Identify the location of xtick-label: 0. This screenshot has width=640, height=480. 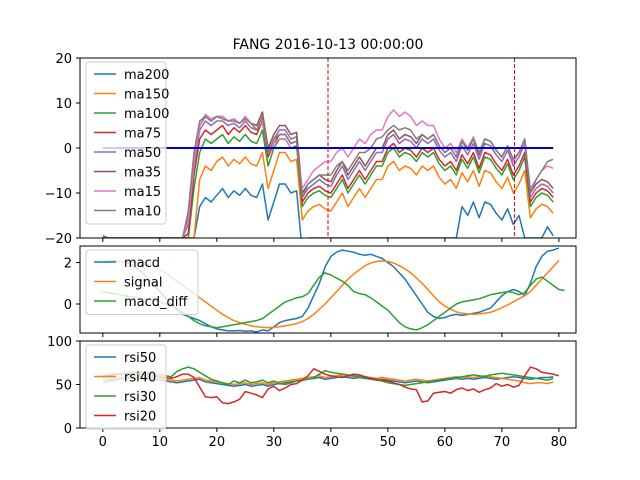
(103, 442).